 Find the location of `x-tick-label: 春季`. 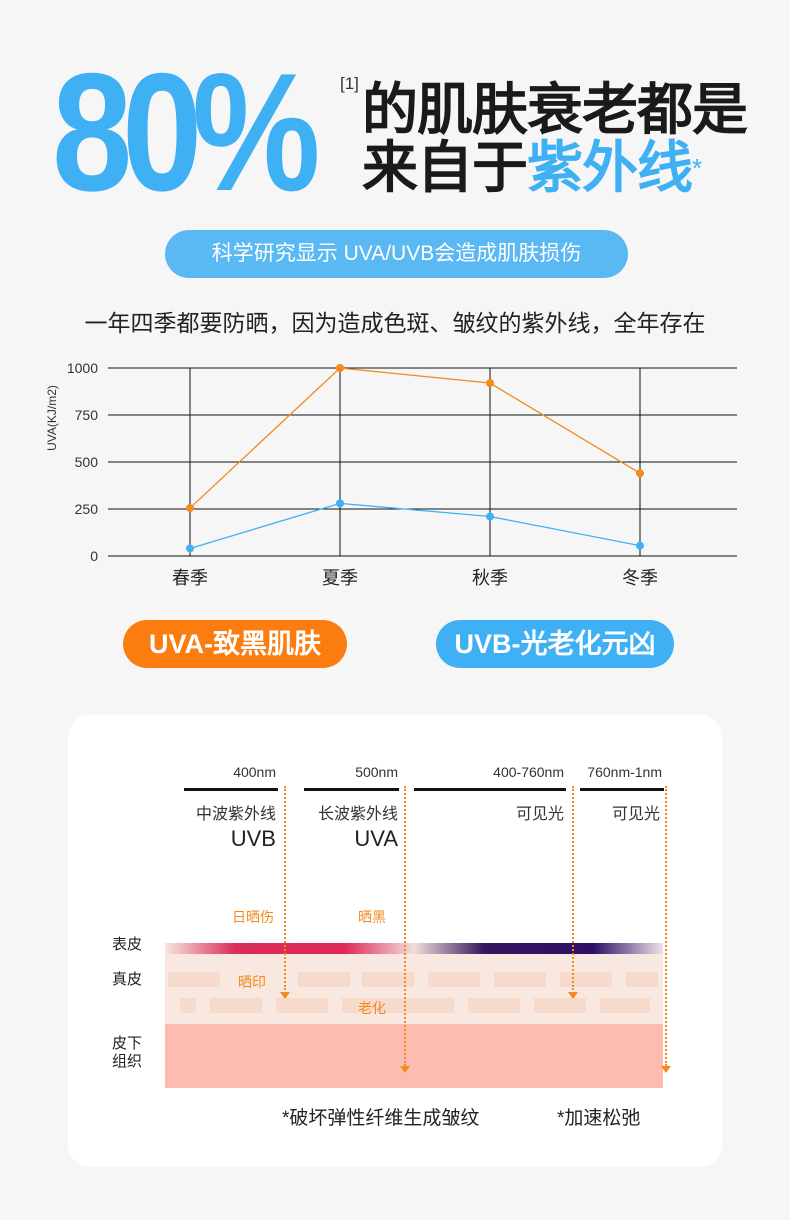

x-tick-label: 春季 is located at coordinates (190, 578).